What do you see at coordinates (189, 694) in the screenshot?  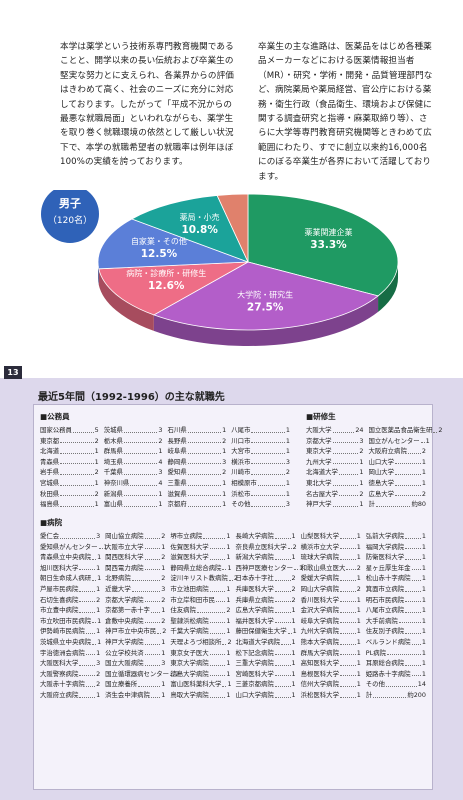 I see `entry-name: 鳥取大学病院` at bounding box center [189, 694].